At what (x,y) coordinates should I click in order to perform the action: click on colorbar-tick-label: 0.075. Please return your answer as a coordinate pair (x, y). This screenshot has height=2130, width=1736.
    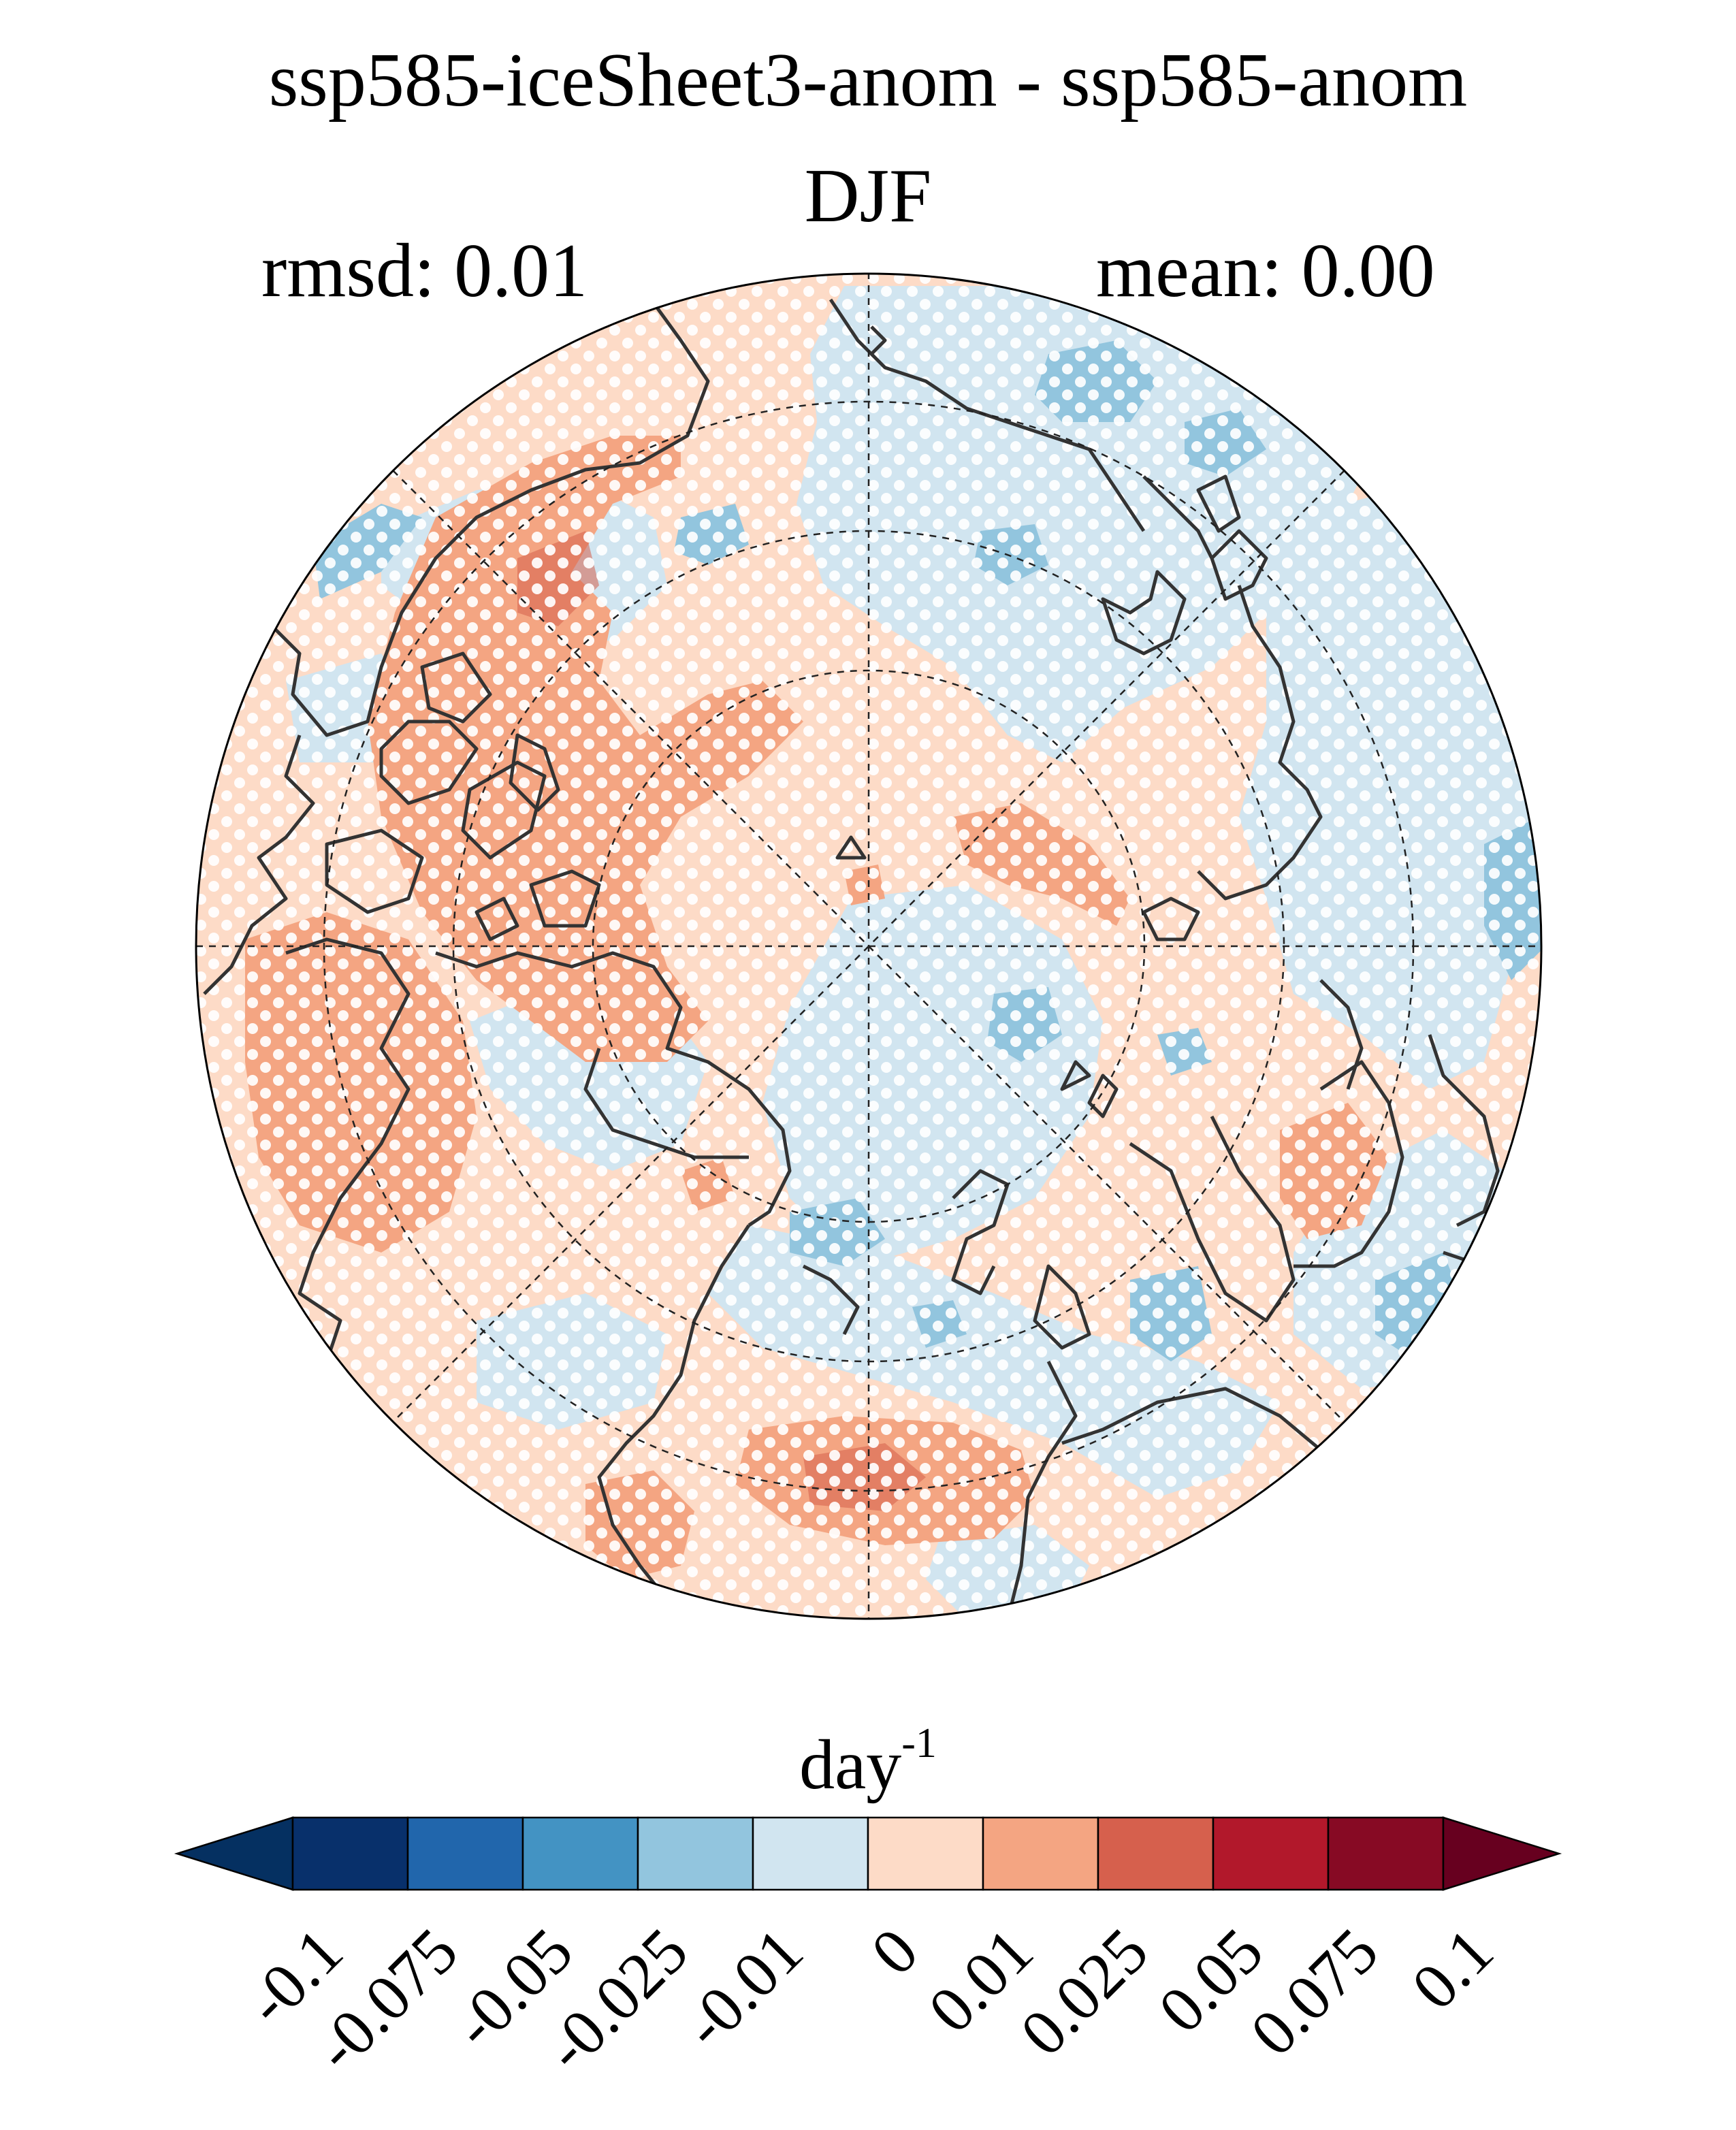
    Looking at the image, I should click on (1314, 1992).